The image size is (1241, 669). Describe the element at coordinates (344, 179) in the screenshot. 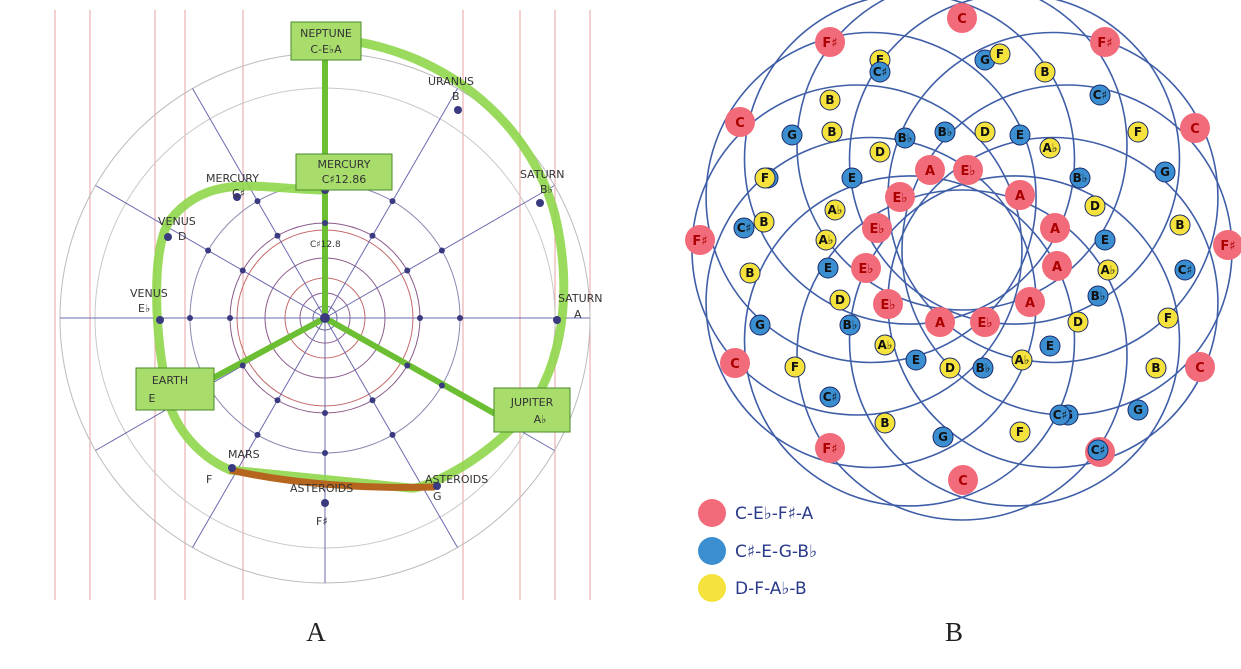

I see `planet-note-mercury-box: C♯12.86` at that location.